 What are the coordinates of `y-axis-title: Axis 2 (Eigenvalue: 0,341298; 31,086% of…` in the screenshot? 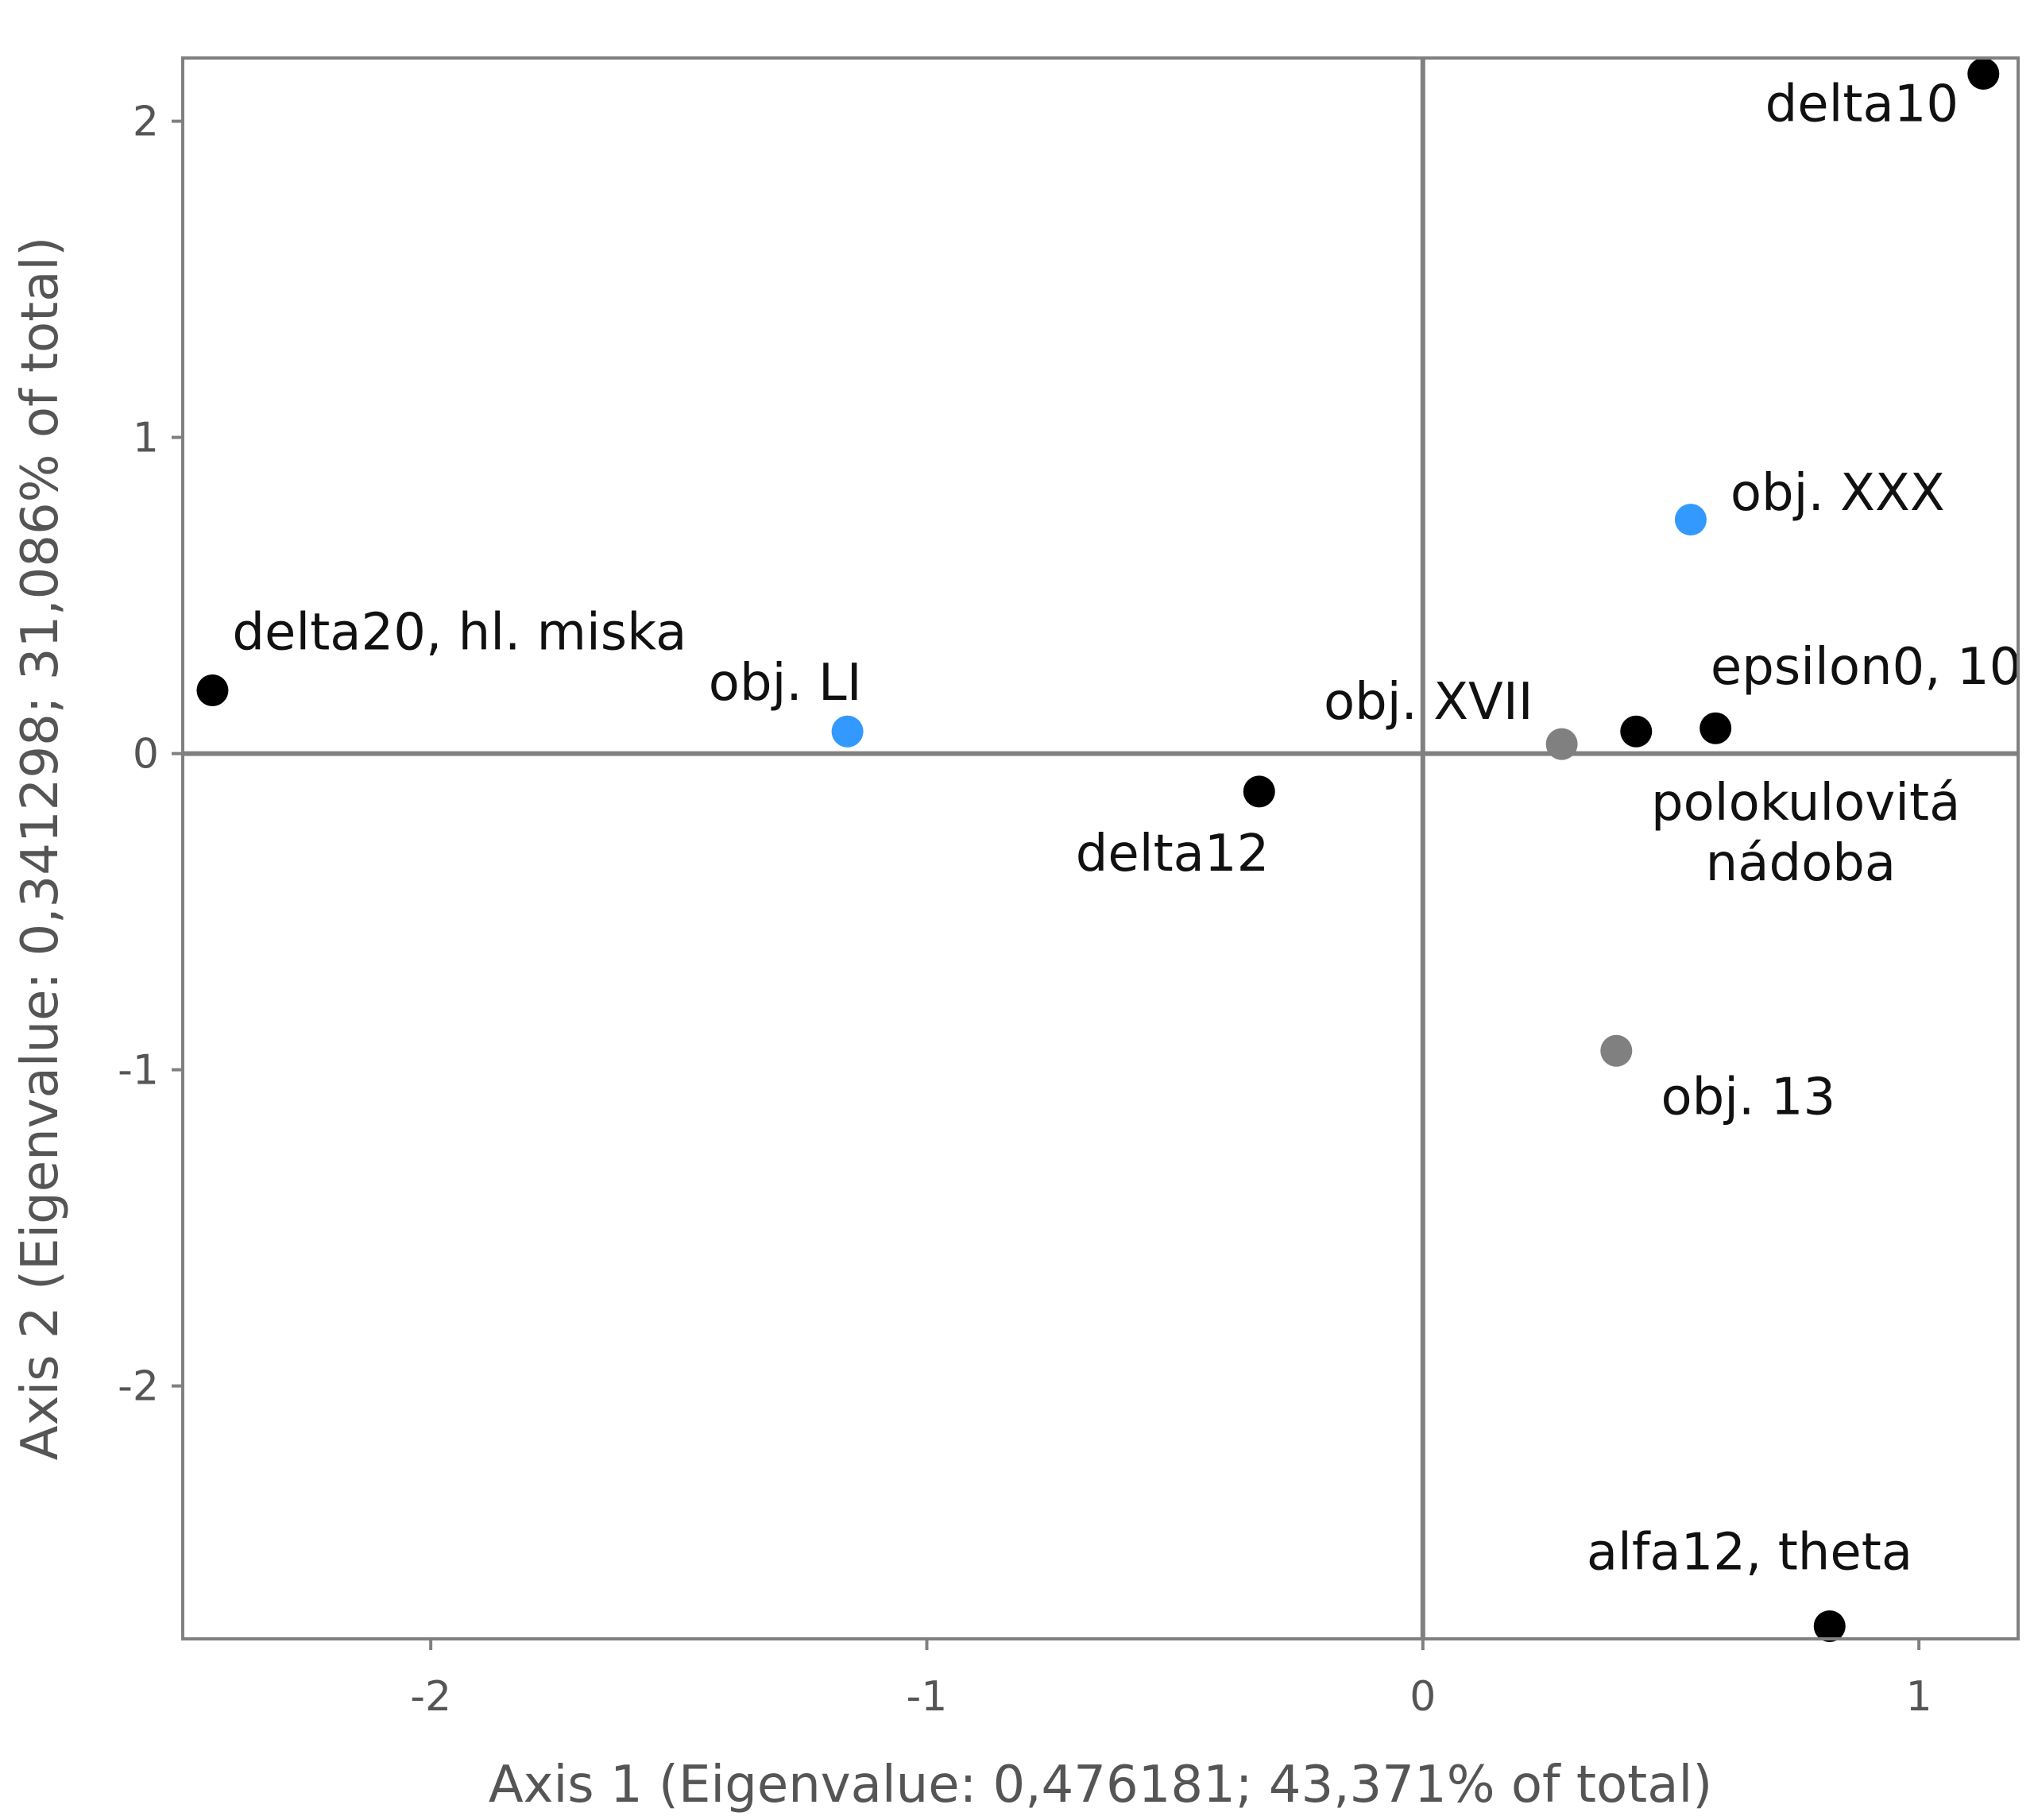 It's located at (40, 848).